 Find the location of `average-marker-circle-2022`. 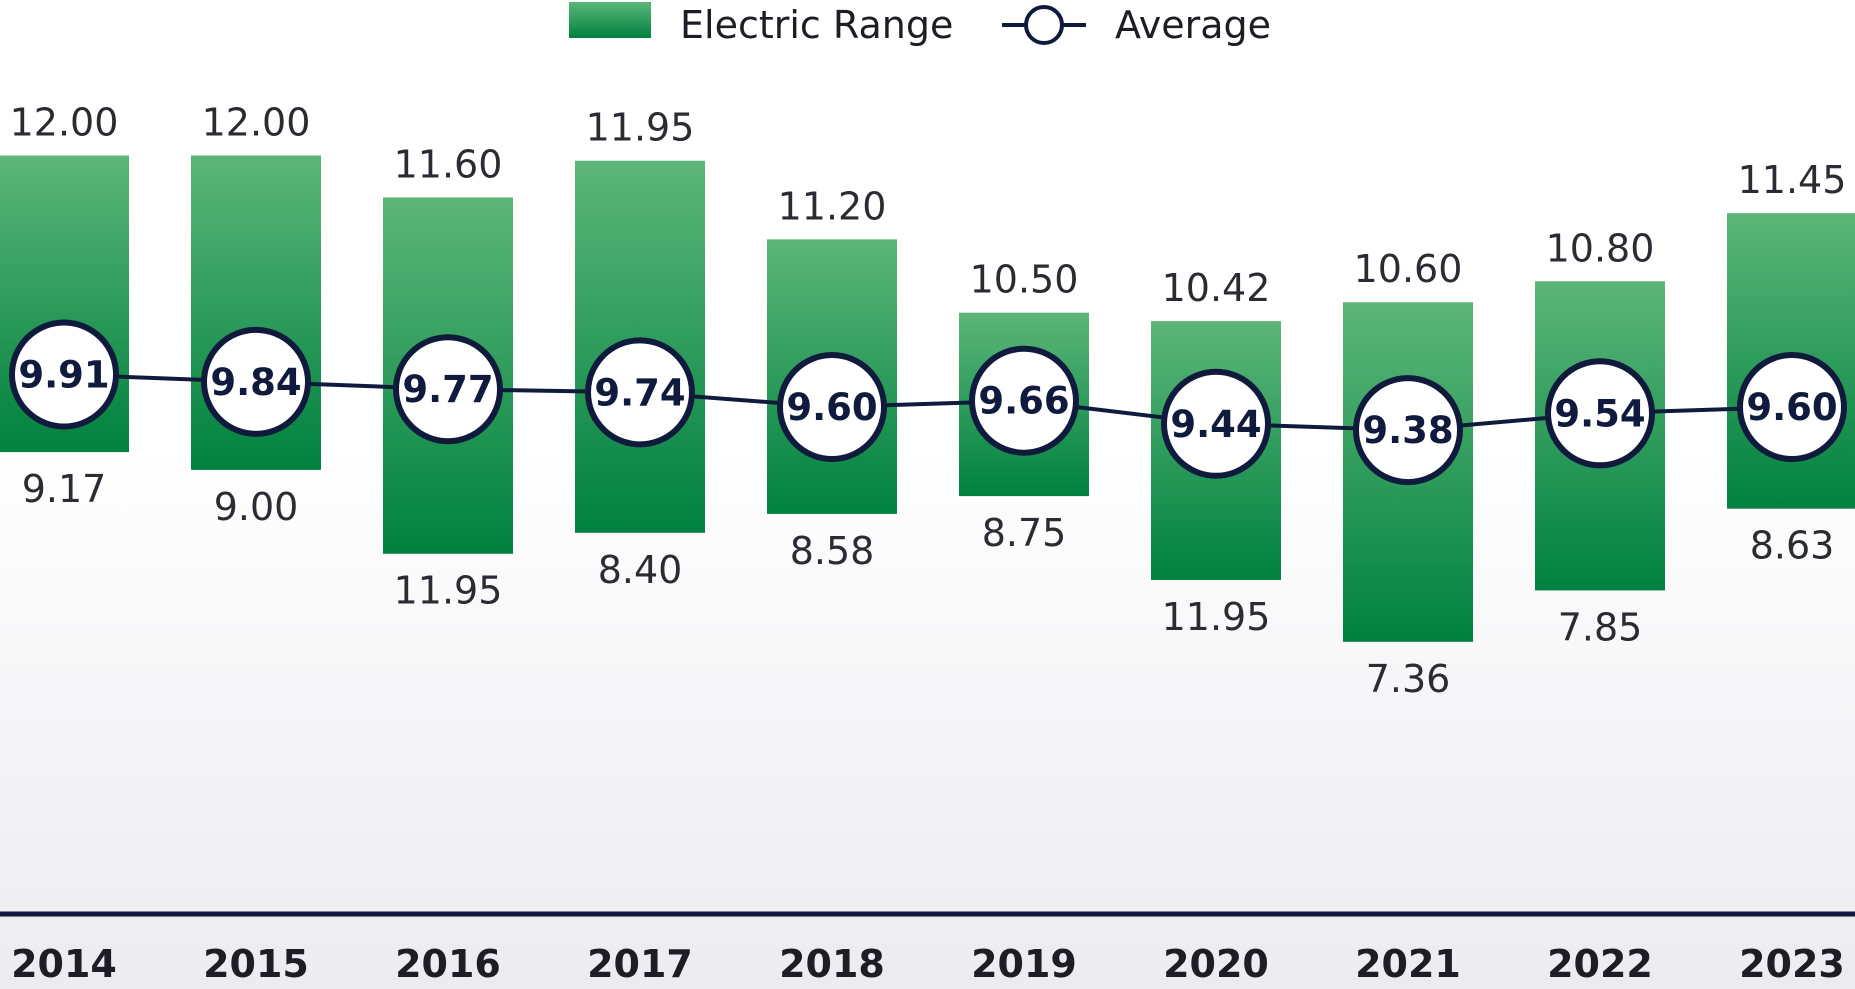

average-marker-circle-2022 is located at coordinates (1600, 413).